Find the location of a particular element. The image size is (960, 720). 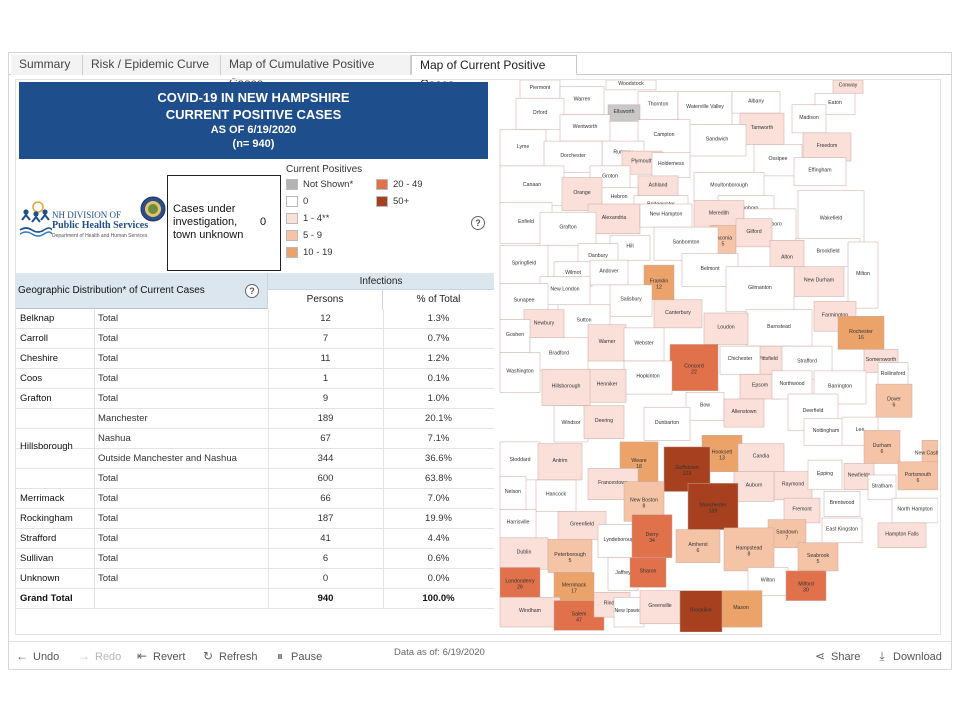

share-button: ⋖ Share is located at coordinates (836, 657).